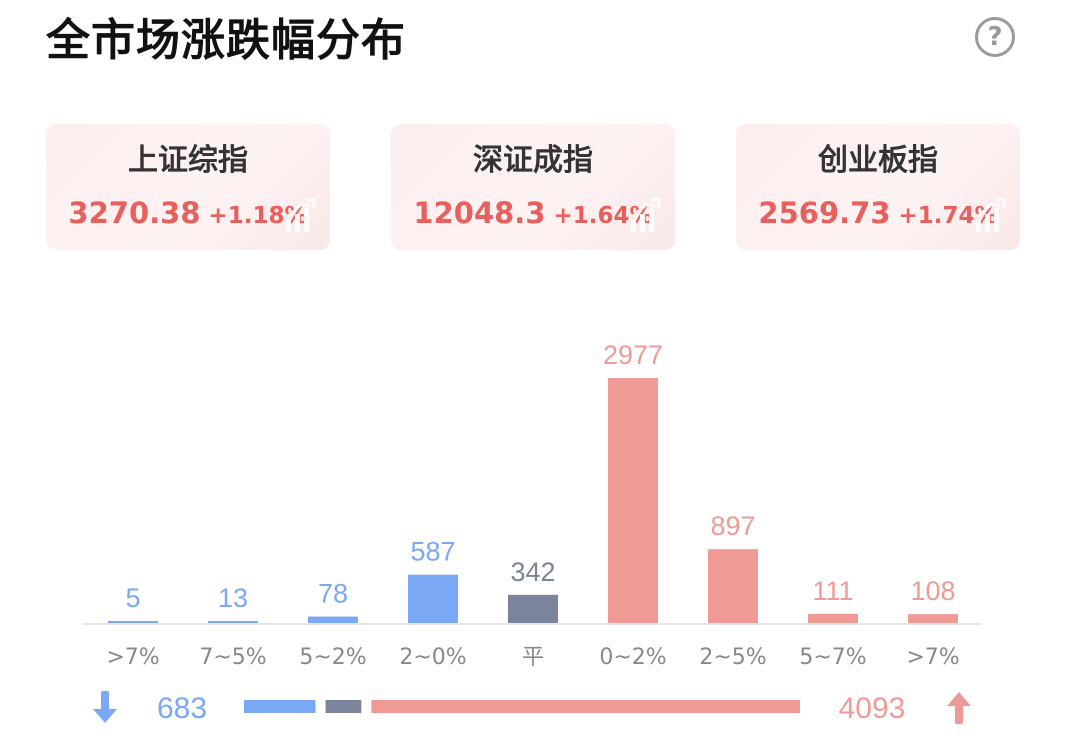 The width and height of the screenshot is (1066, 740). Describe the element at coordinates (603, 216) in the screenshot. I see `index-change: +1.64%` at that location.